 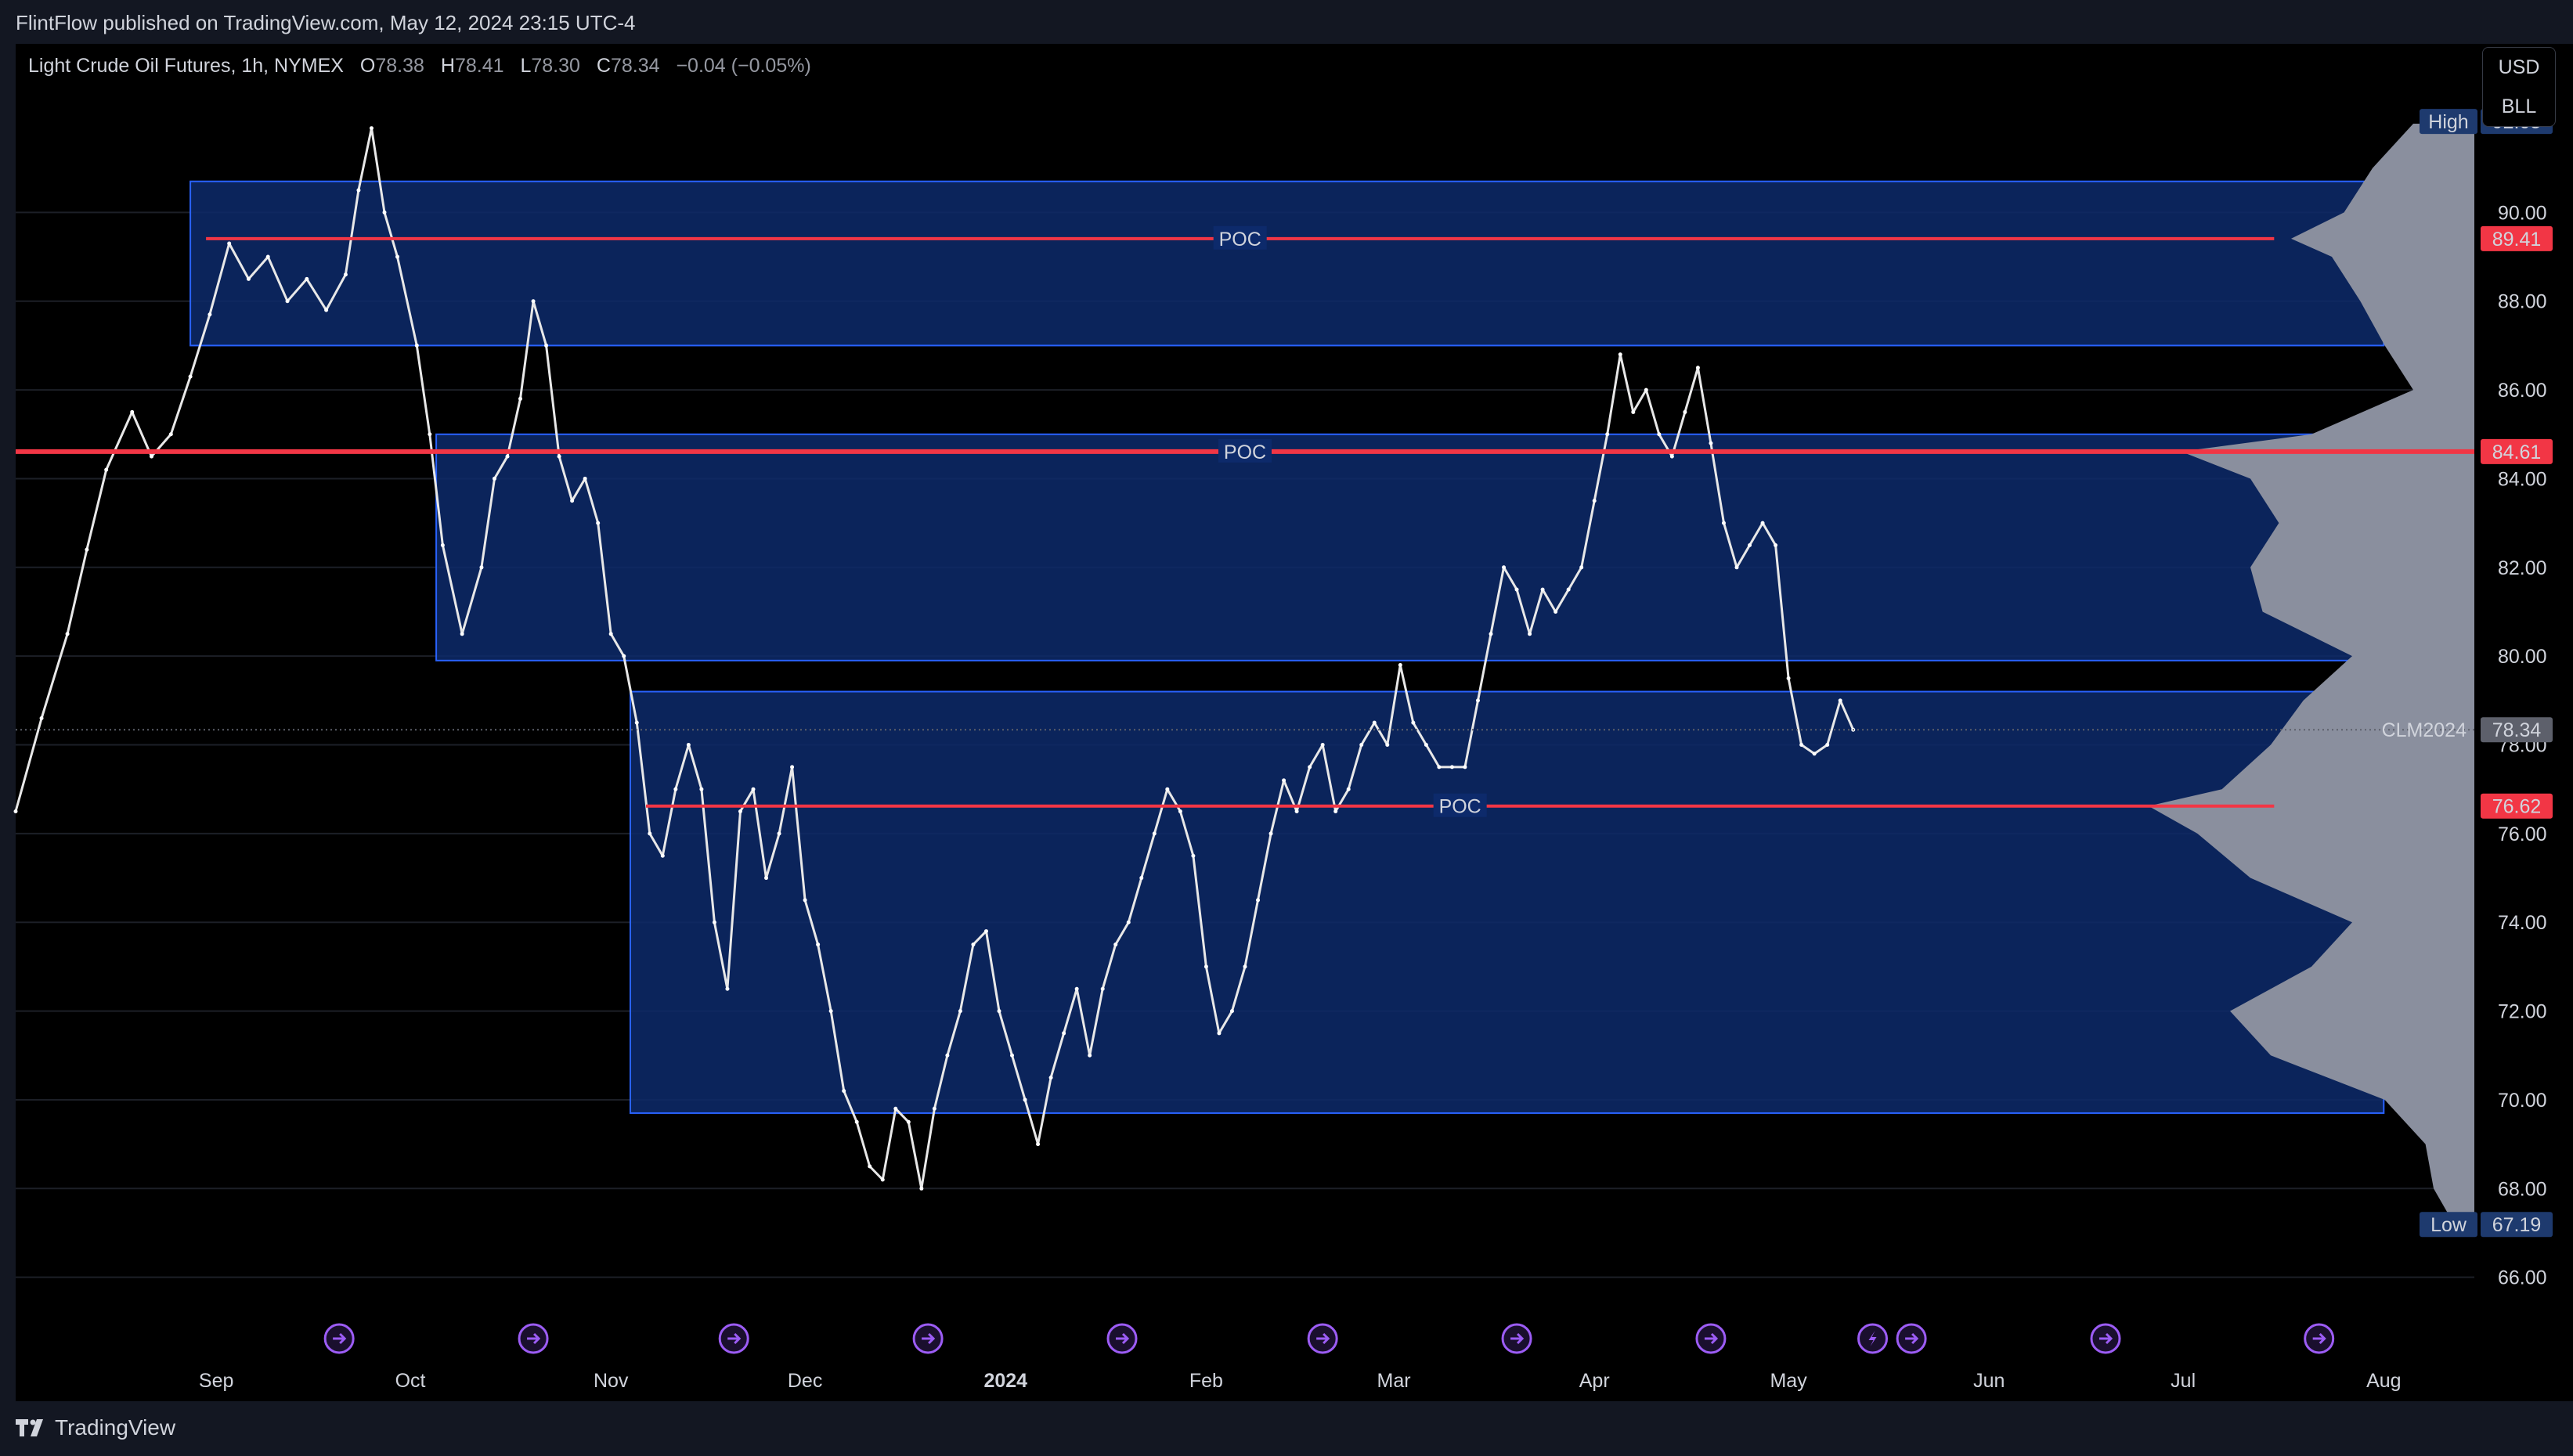 I want to click on tradingview-logo-icon, so click(x=29, y=1427).